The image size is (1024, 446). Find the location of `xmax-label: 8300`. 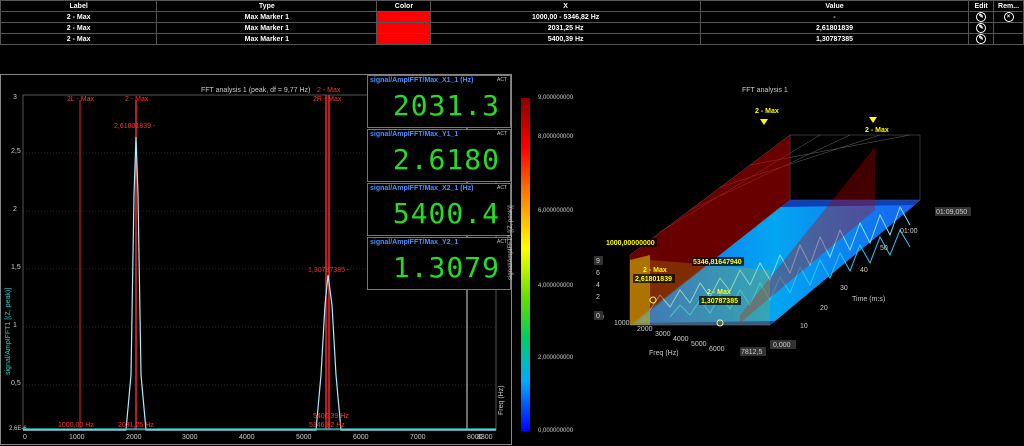

xmax-label: 8300 is located at coordinates (485, 437).